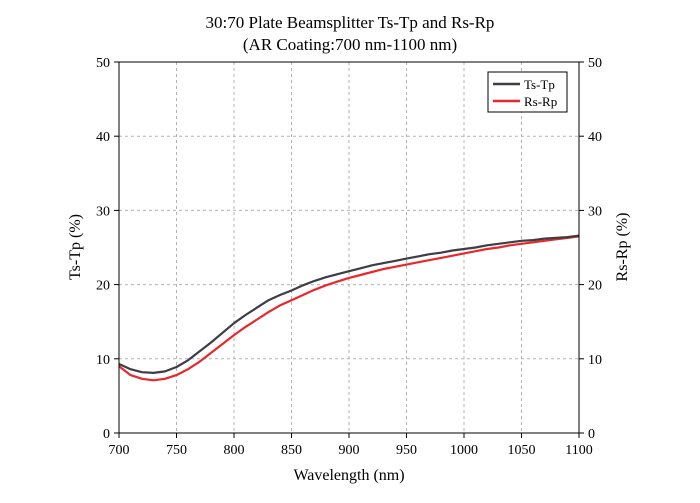 The image size is (700, 503). Describe the element at coordinates (103, 63) in the screenshot. I see `y-tick-label-left: 50` at that location.